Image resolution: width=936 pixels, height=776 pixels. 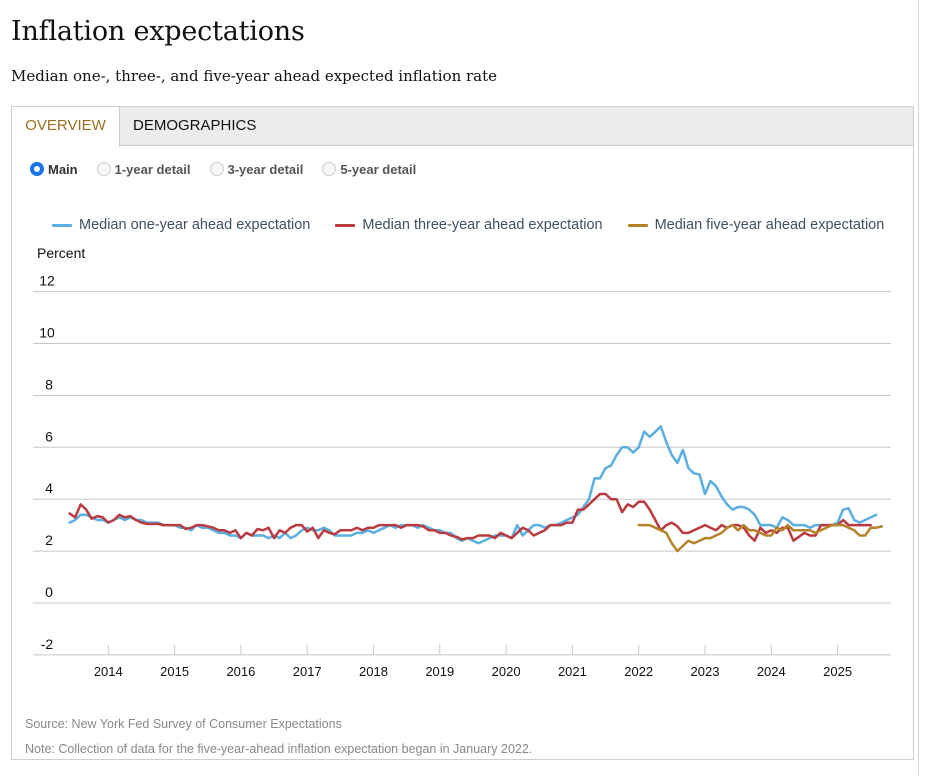 I want to click on x-tick-label: 2016, so click(x=240, y=671).